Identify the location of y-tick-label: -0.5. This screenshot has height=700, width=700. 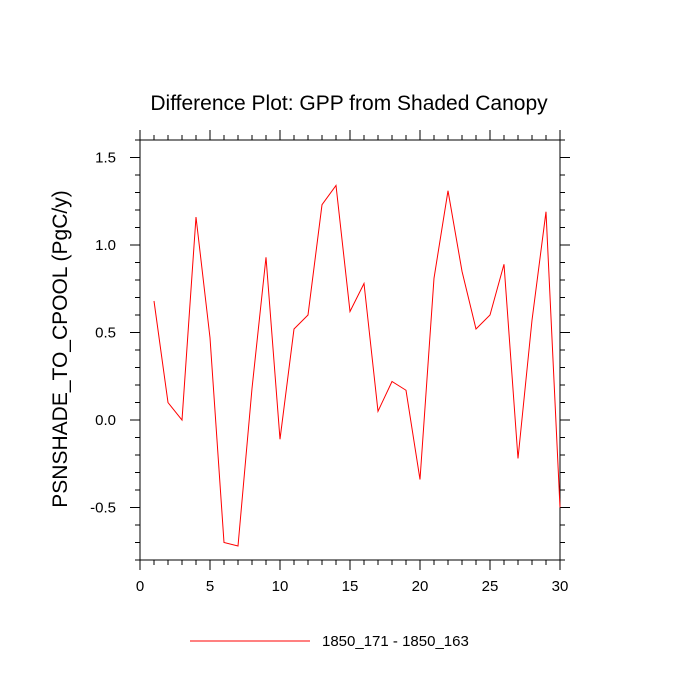
(103, 508).